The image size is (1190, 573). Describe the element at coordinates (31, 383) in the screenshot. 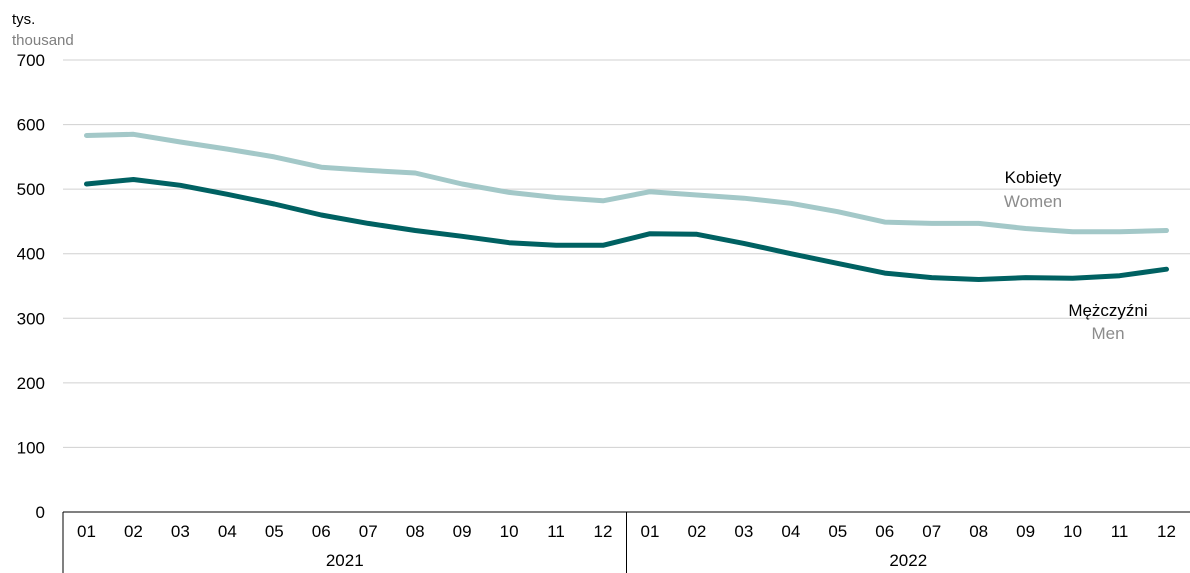

I see `y-tick-label: 200` at that location.